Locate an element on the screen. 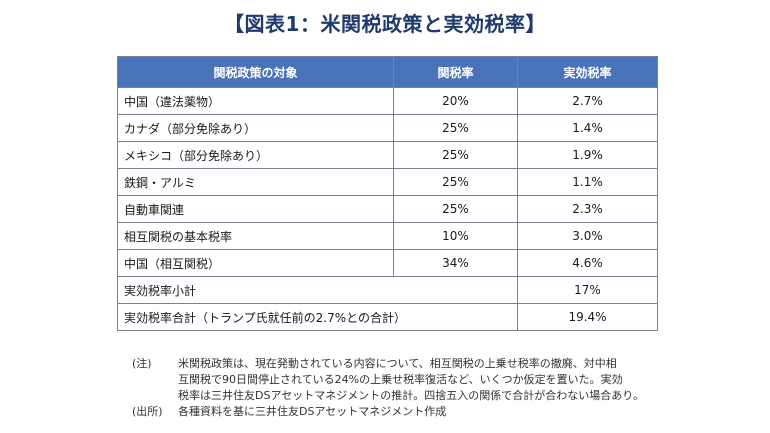 This screenshot has width=770, height=433. header-tariff-rate: 関税率 is located at coordinates (455, 72).